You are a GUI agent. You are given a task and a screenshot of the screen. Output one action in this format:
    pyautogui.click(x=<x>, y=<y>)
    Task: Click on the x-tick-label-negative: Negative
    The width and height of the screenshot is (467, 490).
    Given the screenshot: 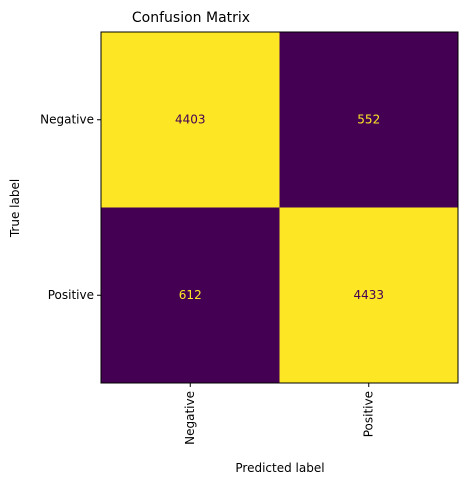 What is the action you would take?
    pyautogui.click(x=190, y=418)
    